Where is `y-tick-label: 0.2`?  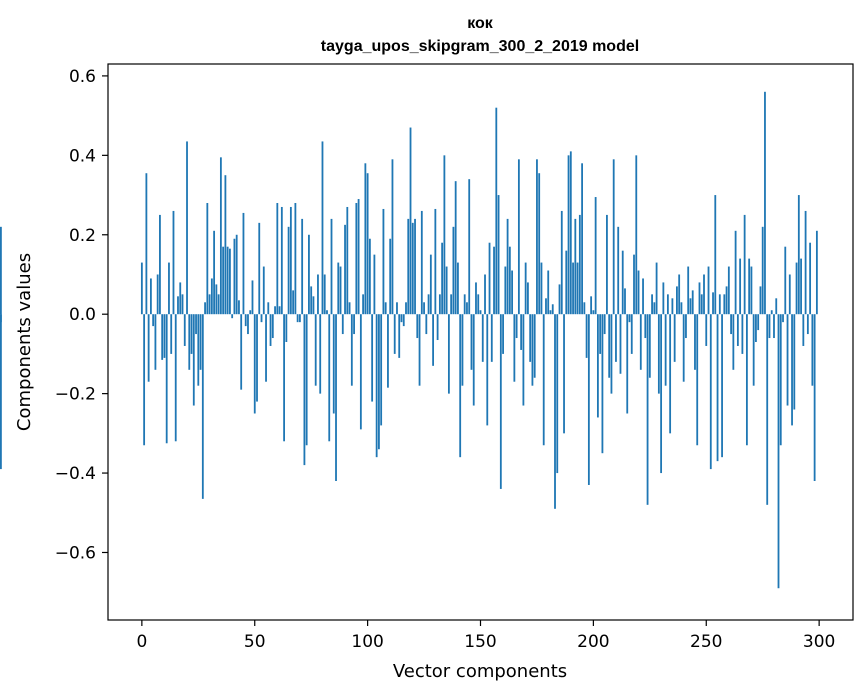 y-tick-label: 0.2 is located at coordinates (82, 236).